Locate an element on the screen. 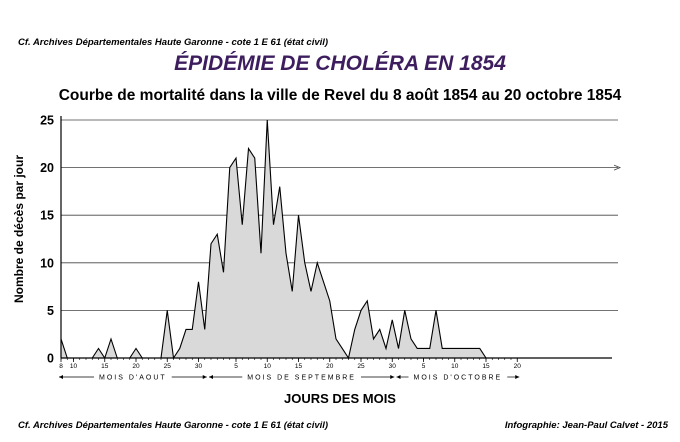 The height and width of the screenshot is (442, 680). gridline-arrow is located at coordinates (617, 167).